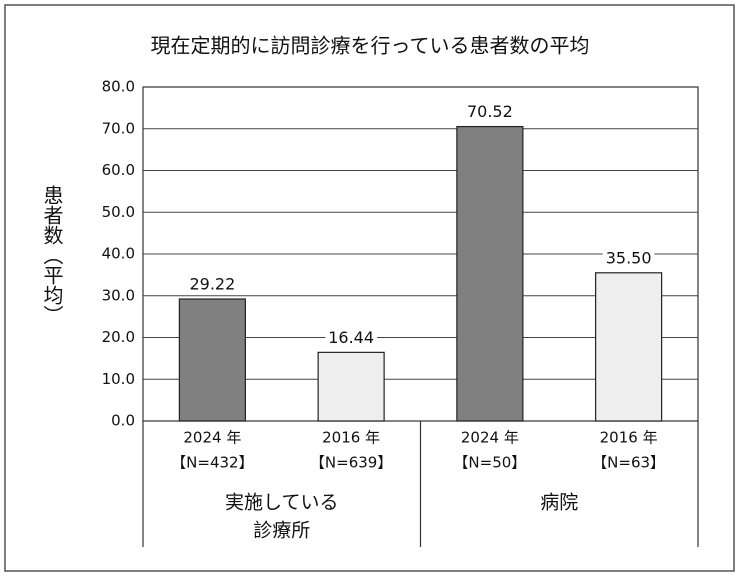 The height and width of the screenshot is (577, 740). I want to click on y-tick-label: 60.0, so click(118, 170).